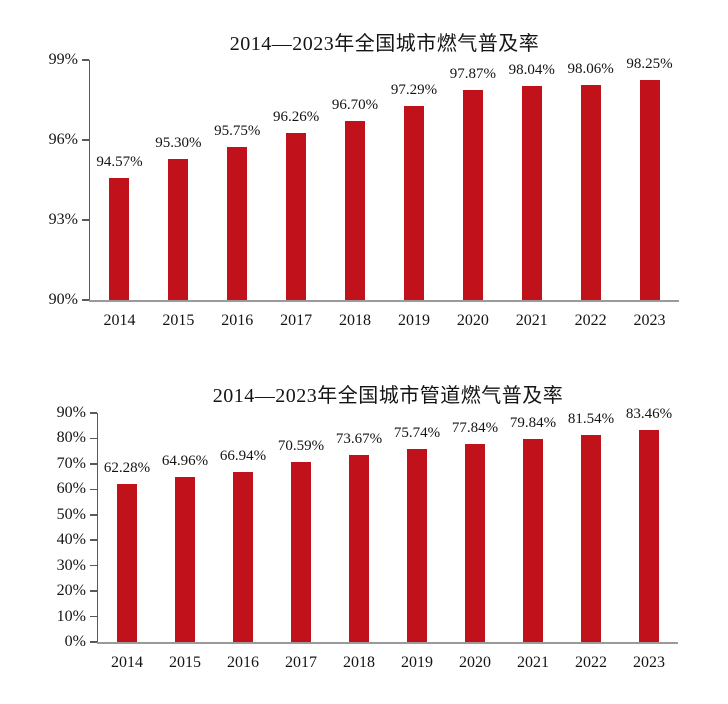  What do you see at coordinates (75, 641) in the screenshot?
I see `y-axis-tick-label: 0%` at bounding box center [75, 641].